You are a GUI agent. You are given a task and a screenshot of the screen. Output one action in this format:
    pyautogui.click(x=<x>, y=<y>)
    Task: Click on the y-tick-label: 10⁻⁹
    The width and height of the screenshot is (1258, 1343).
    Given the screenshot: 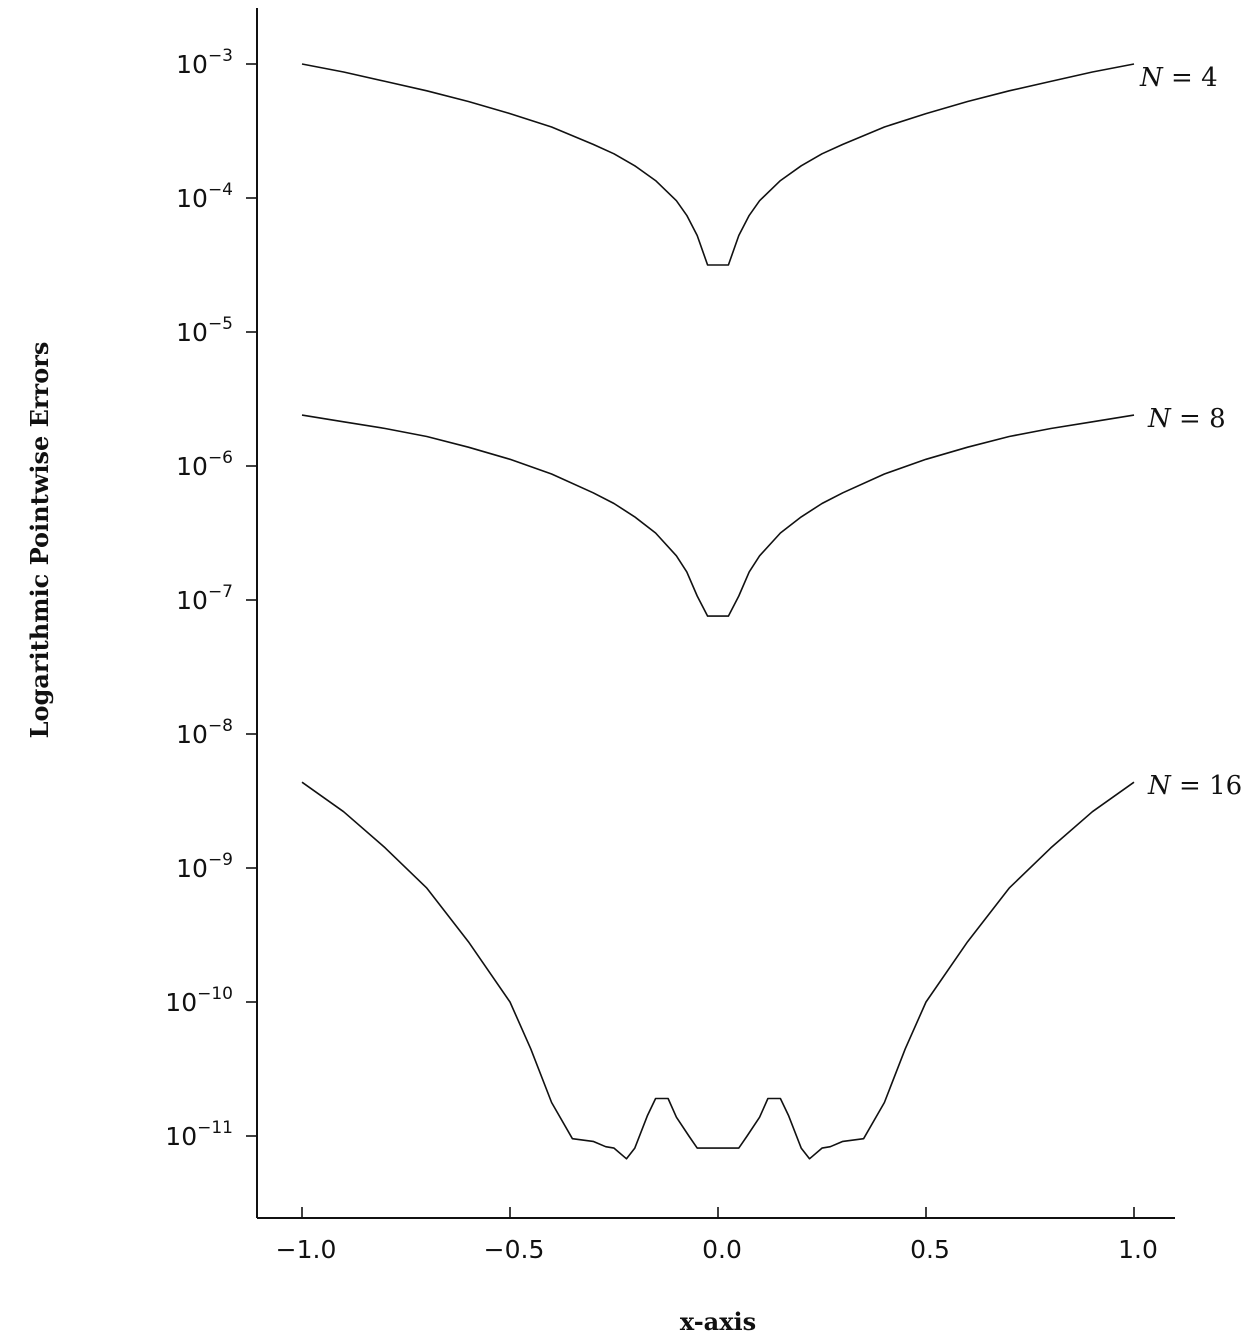 What is the action you would take?
    pyautogui.click(x=204, y=866)
    